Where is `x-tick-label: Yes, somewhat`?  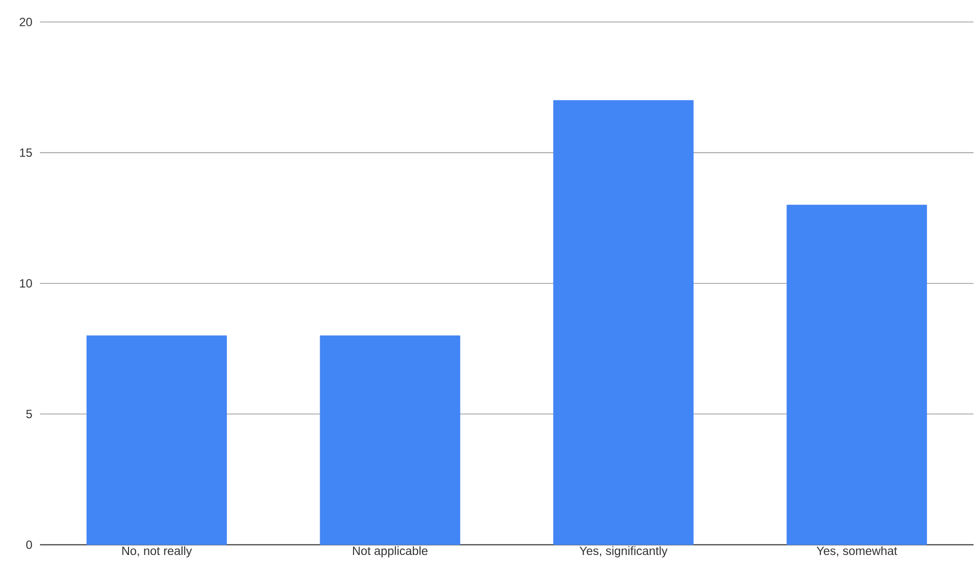 x-tick-label: Yes, somewhat is located at coordinates (857, 551).